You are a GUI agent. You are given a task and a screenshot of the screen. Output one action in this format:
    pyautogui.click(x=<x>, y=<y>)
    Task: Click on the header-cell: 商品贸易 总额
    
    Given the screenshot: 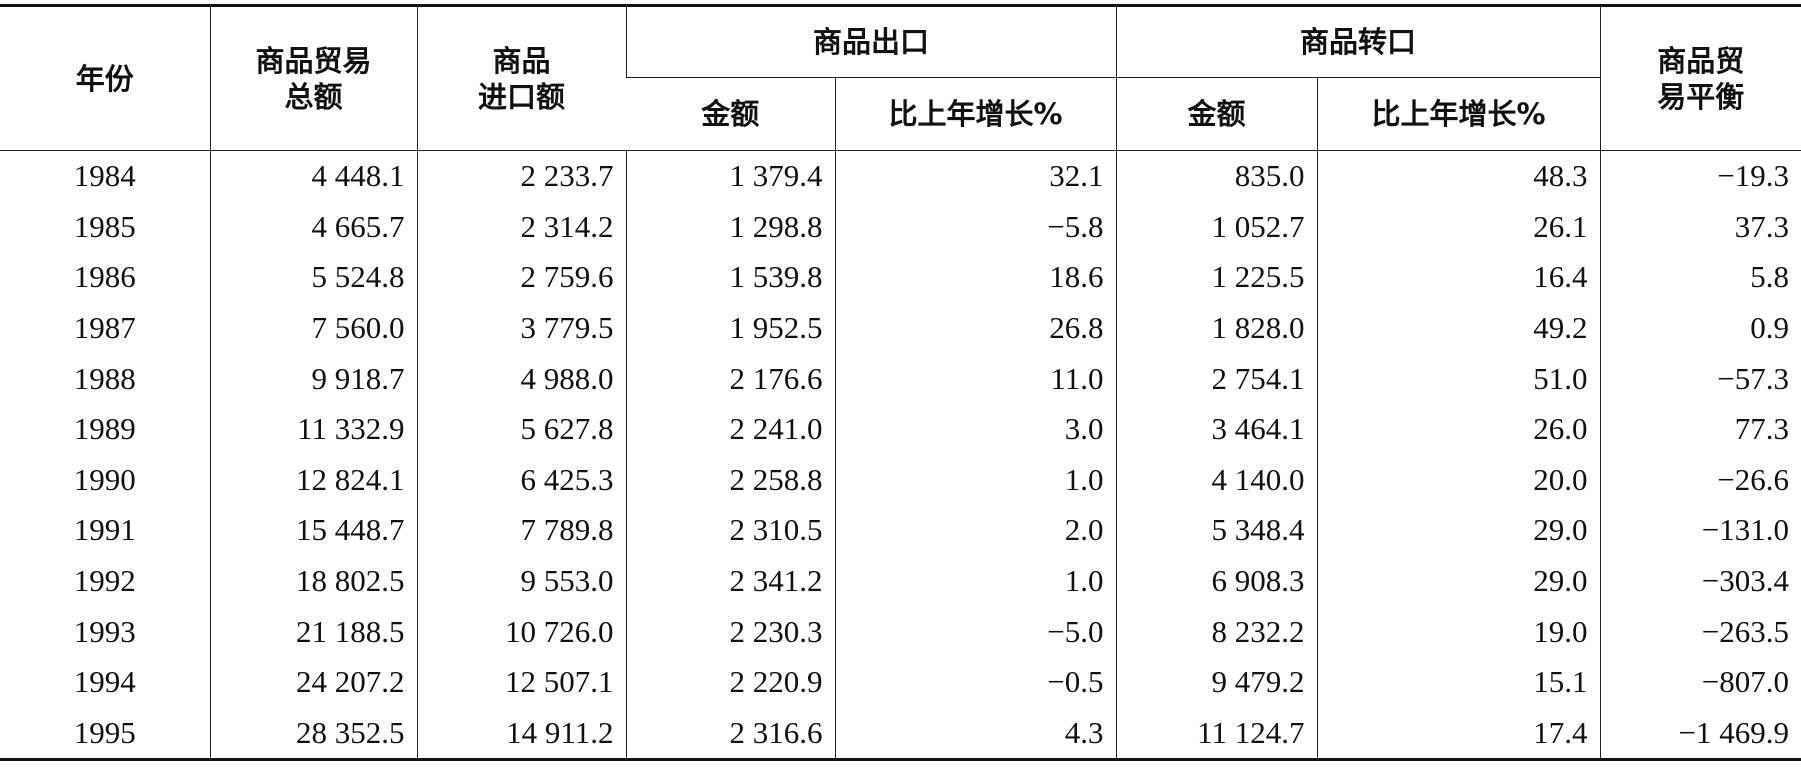 What is the action you would take?
    pyautogui.click(x=313, y=77)
    